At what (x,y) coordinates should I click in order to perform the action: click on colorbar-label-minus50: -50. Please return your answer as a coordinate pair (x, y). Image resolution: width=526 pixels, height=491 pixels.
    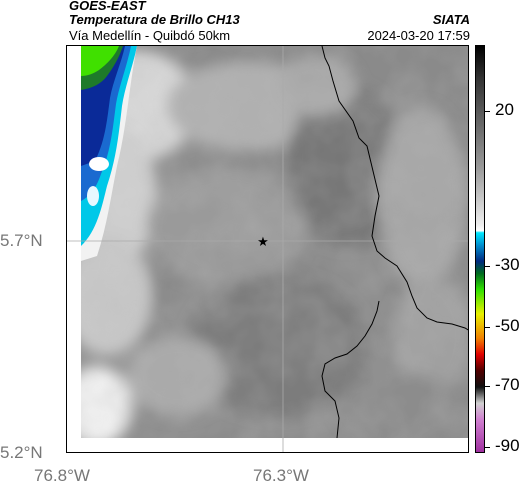
    Looking at the image, I should click on (507, 325).